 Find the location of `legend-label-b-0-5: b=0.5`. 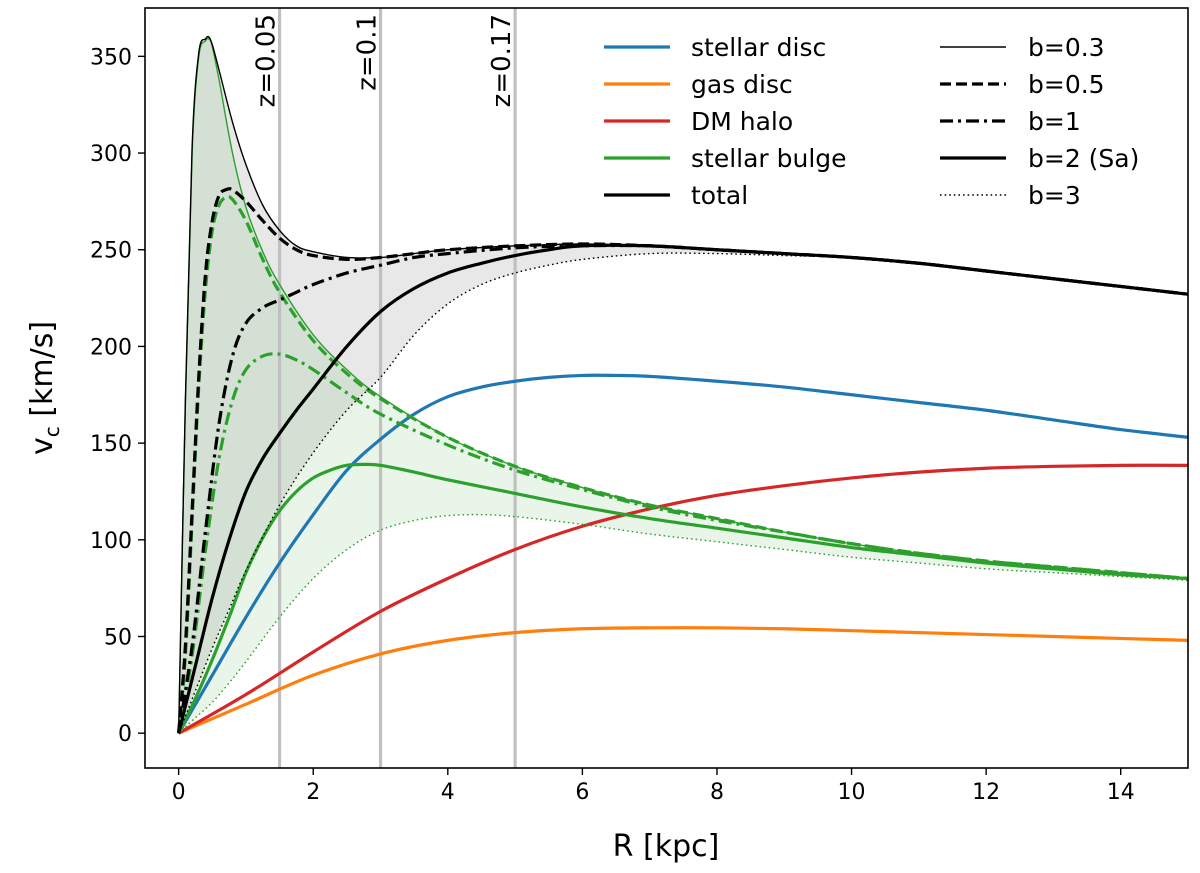

legend-label-b-0-5: b=0.5 is located at coordinates (1066, 84).